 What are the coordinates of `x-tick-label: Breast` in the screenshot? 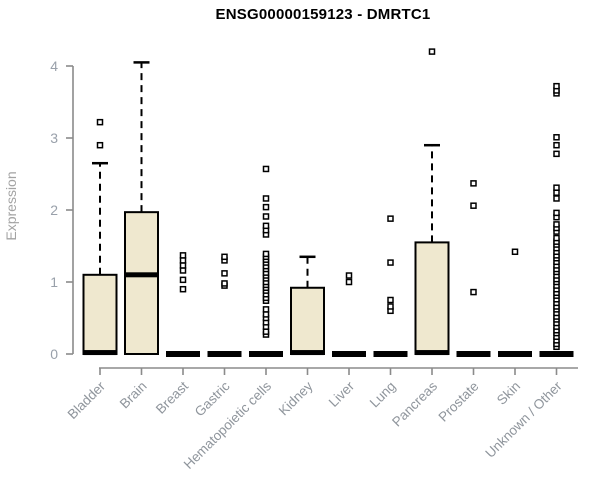 It's located at (172, 397).